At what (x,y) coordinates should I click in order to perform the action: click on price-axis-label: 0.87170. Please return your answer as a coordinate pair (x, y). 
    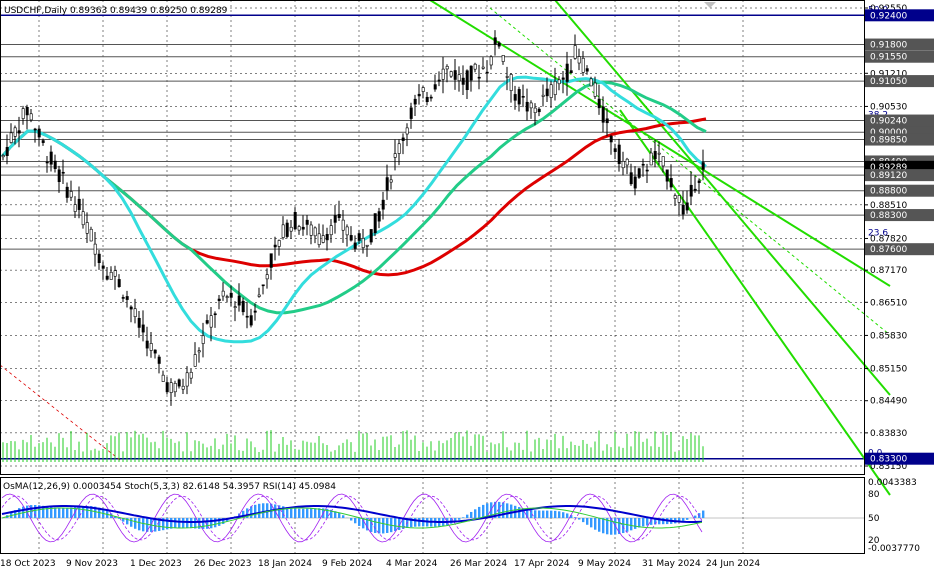
    Looking at the image, I should click on (888, 271).